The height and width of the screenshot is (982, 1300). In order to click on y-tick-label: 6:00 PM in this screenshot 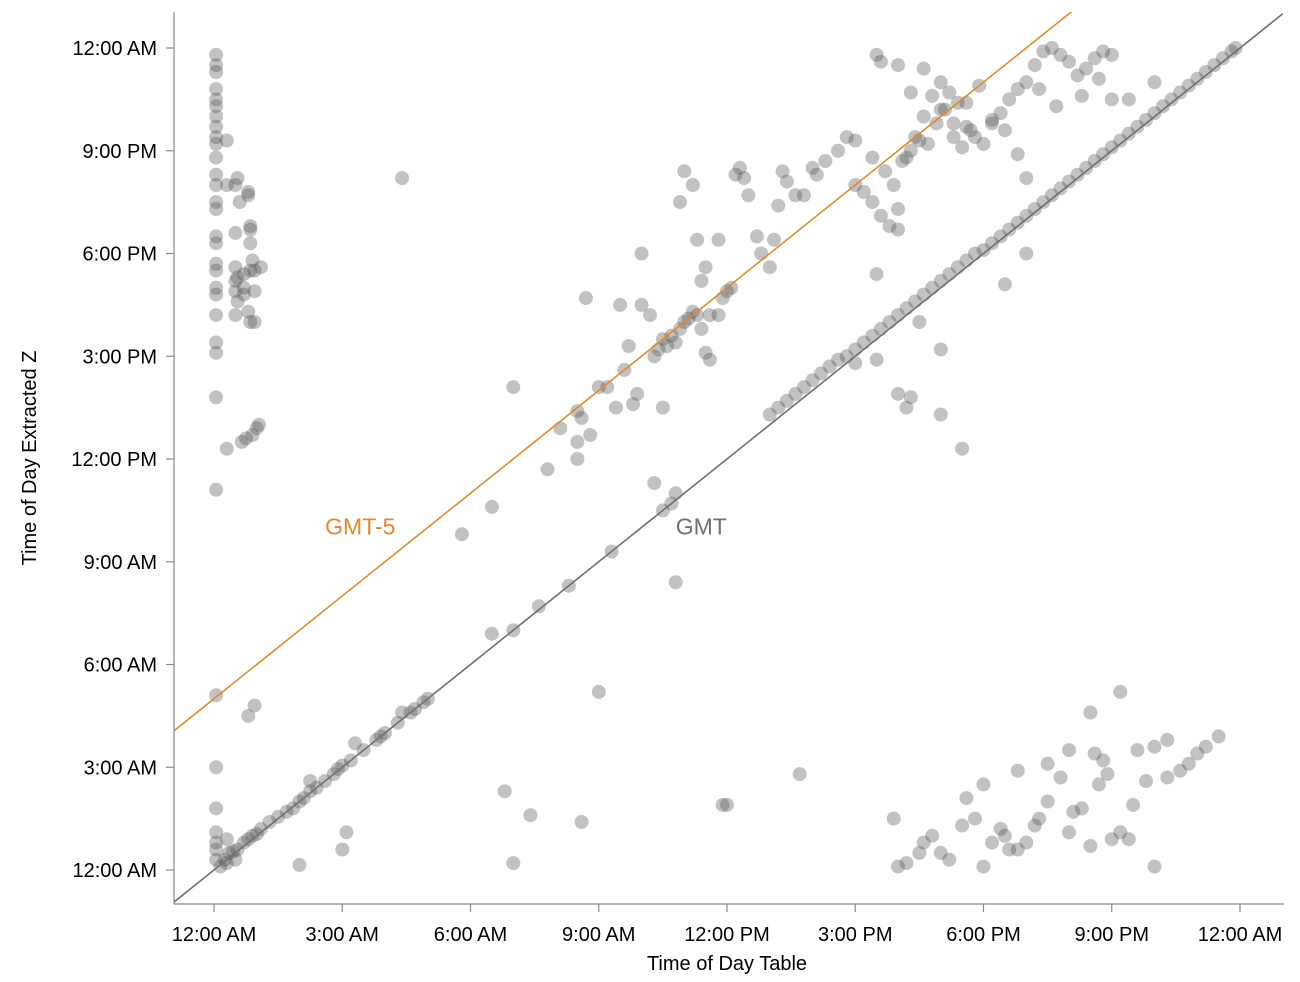, I will do `click(120, 255)`.